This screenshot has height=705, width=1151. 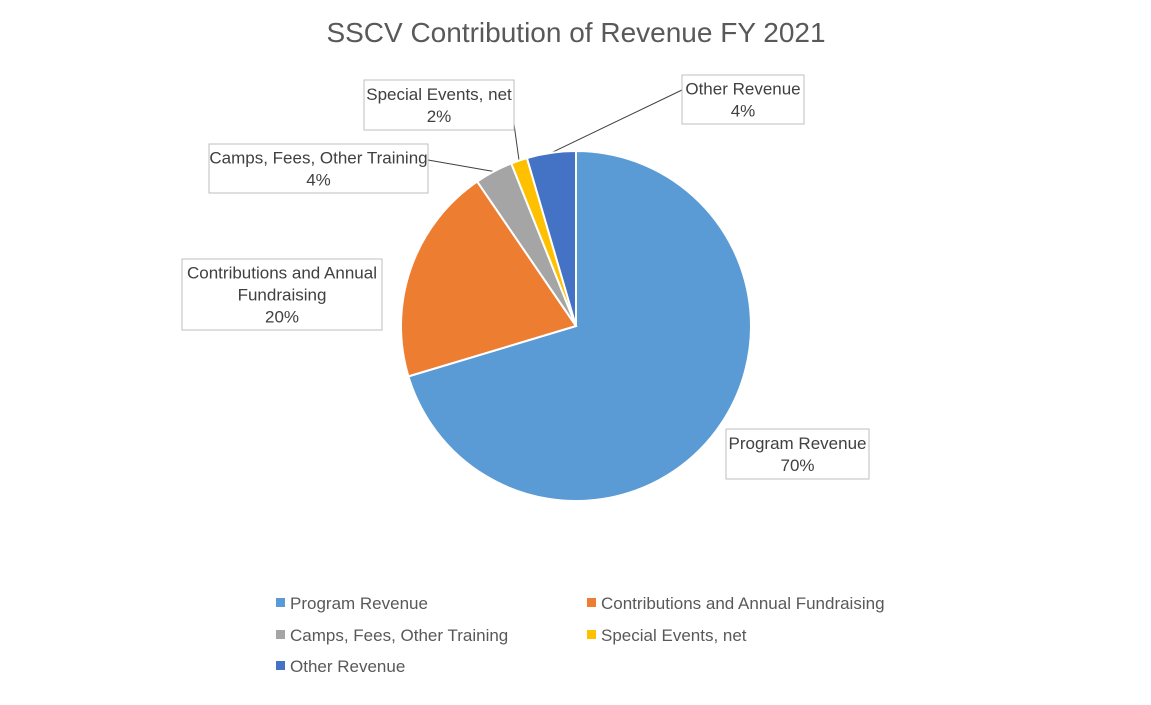 I want to click on legend-label-contributions-and-annual-fundraising: Contributions and Annual Fundraising, so click(x=743, y=603).